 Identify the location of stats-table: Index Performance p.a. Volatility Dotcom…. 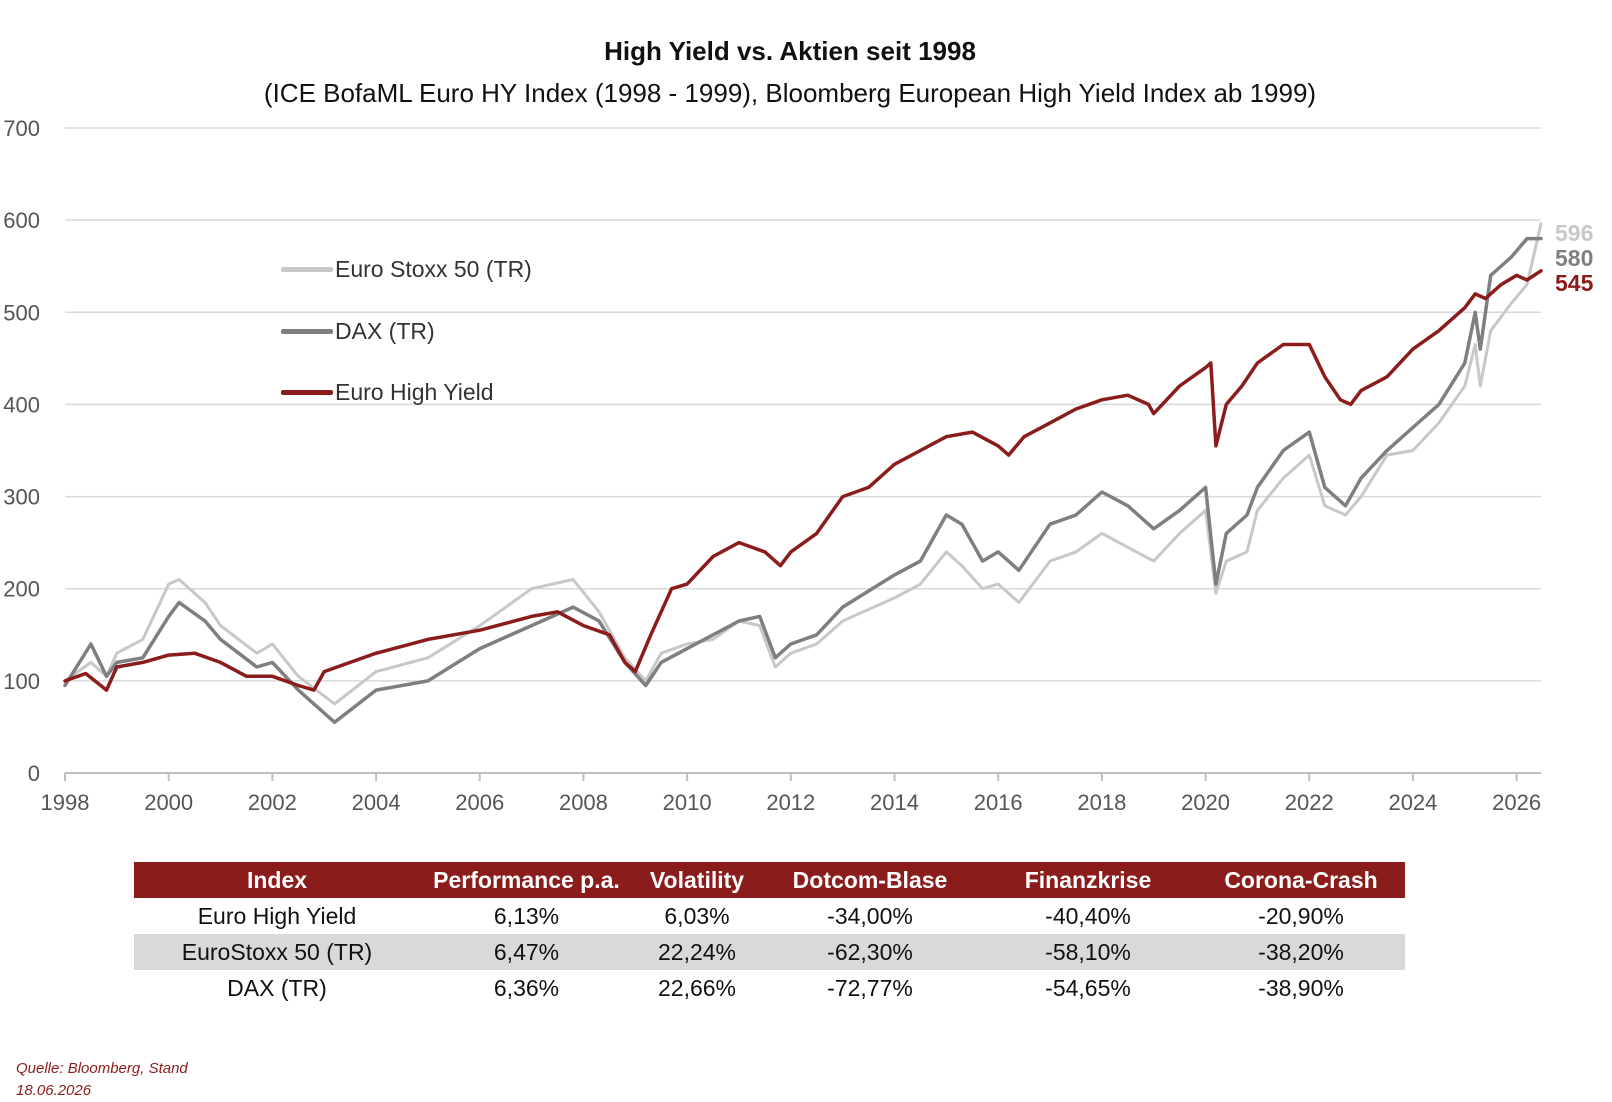
(769, 934).